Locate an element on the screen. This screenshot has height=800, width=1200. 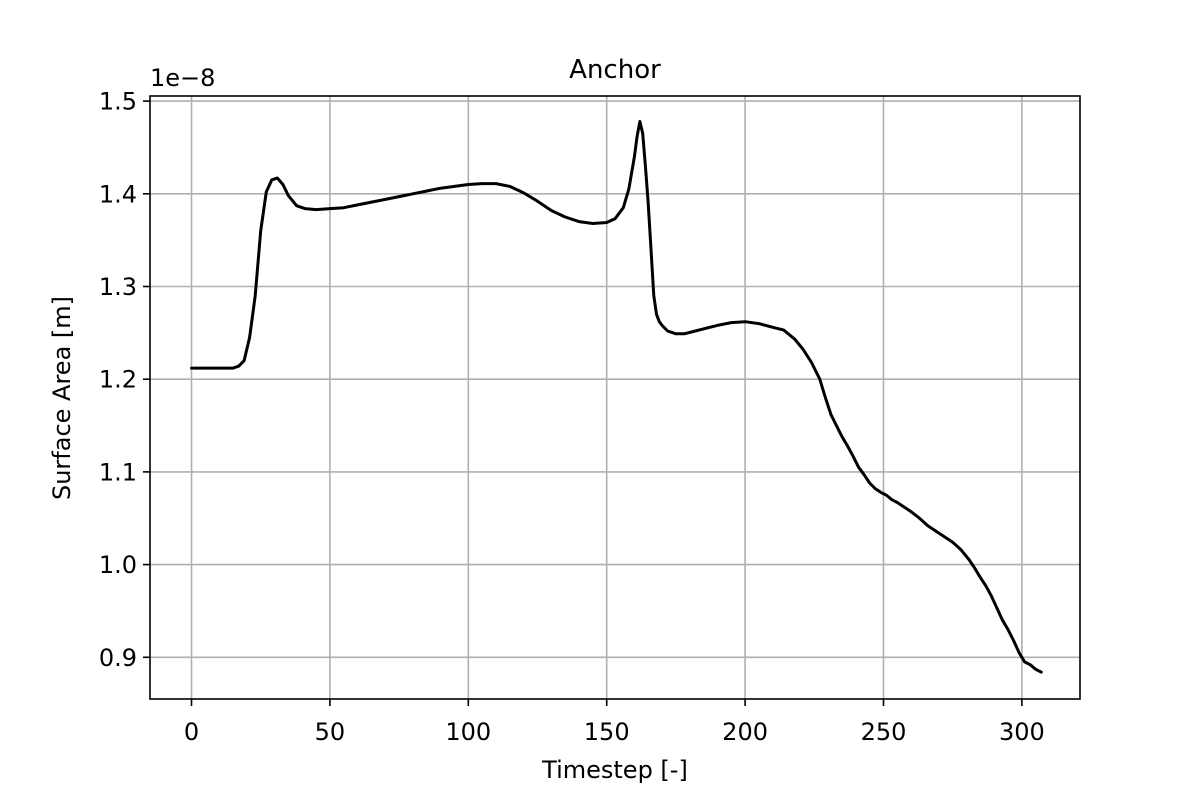
y-tick-label: 1.2 is located at coordinates (118, 380).